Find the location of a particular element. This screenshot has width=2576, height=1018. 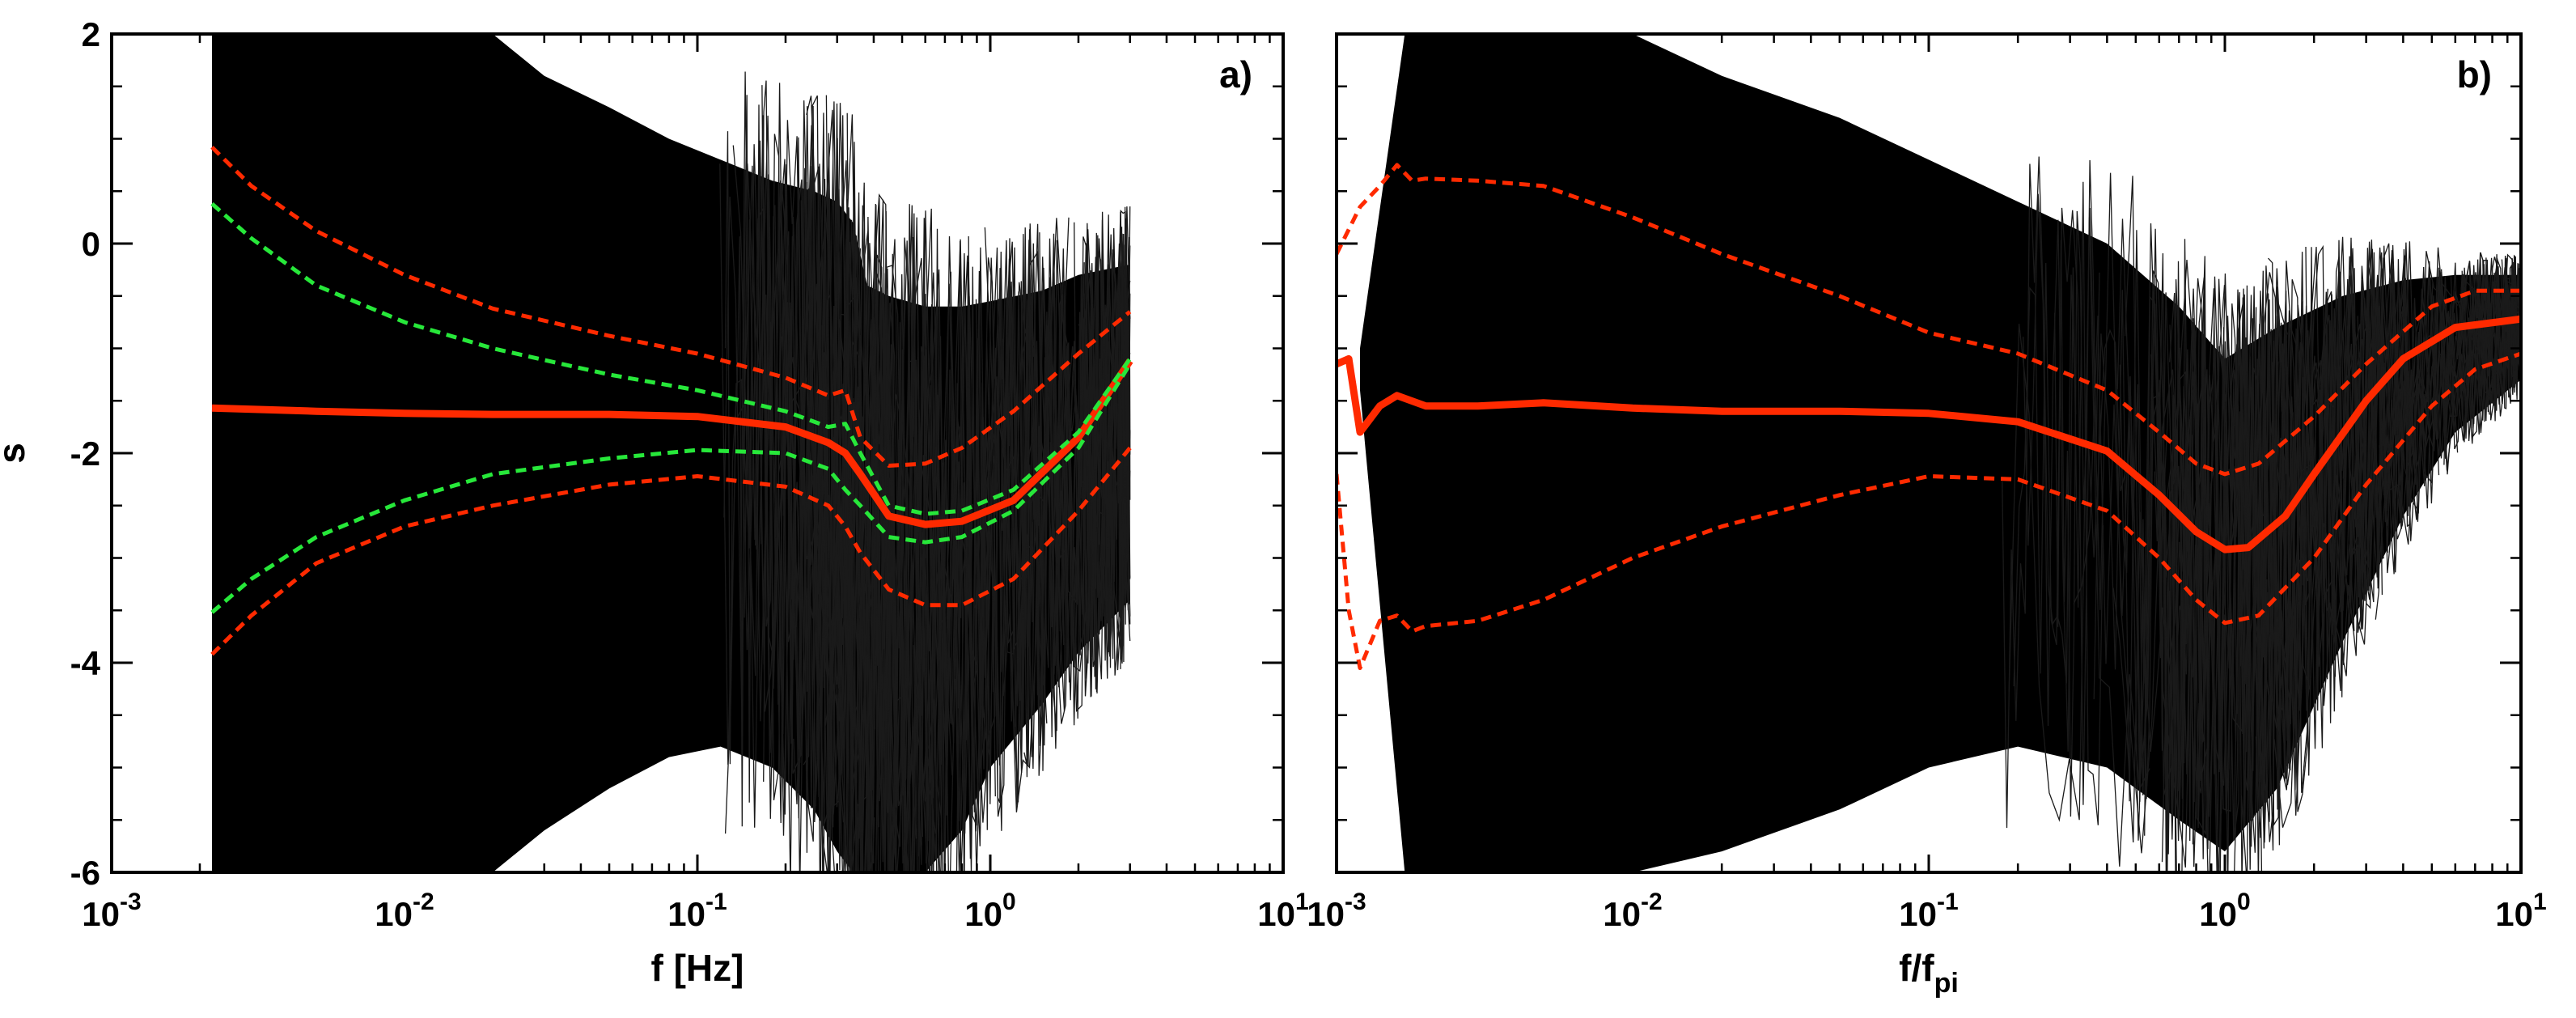

x-tick-label-b: 10⁰ is located at coordinates (2224, 911).